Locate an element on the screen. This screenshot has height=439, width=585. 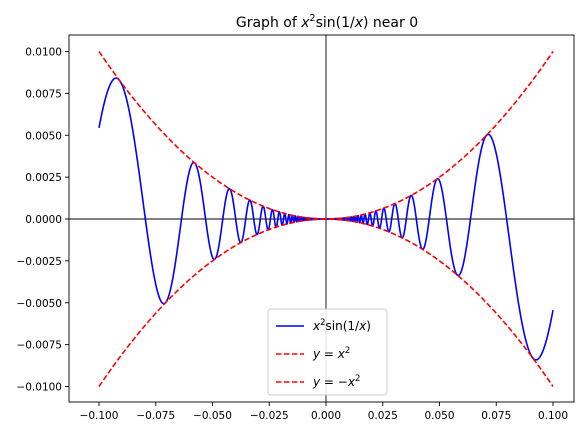
legend-box is located at coordinates (327, 352).